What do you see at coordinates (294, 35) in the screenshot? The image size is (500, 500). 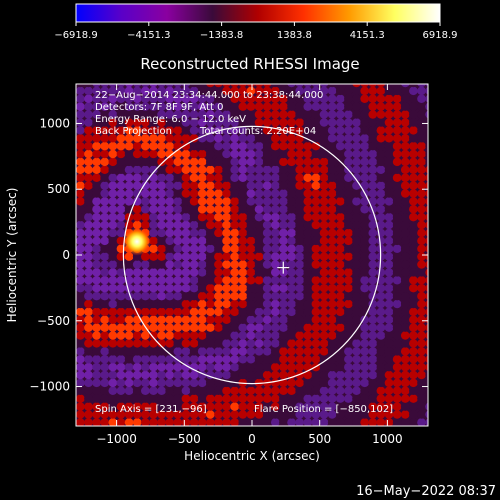 I see `colorbar-tick-label: 1383.8` at bounding box center [294, 35].